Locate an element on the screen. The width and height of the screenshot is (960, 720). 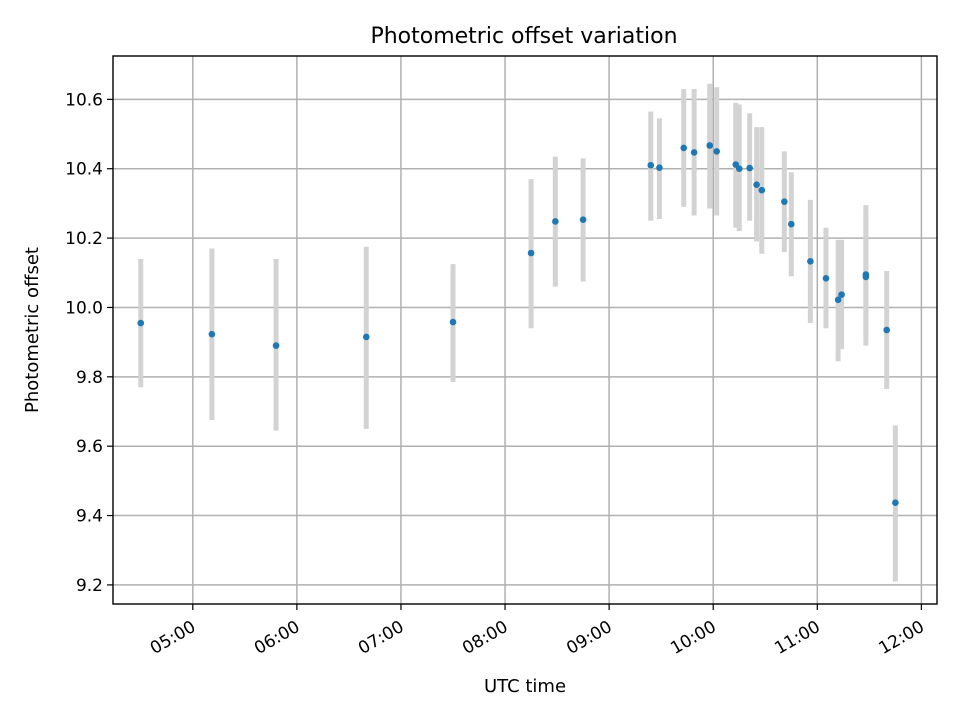
y-tick-label: 9.8 is located at coordinates (89, 378).